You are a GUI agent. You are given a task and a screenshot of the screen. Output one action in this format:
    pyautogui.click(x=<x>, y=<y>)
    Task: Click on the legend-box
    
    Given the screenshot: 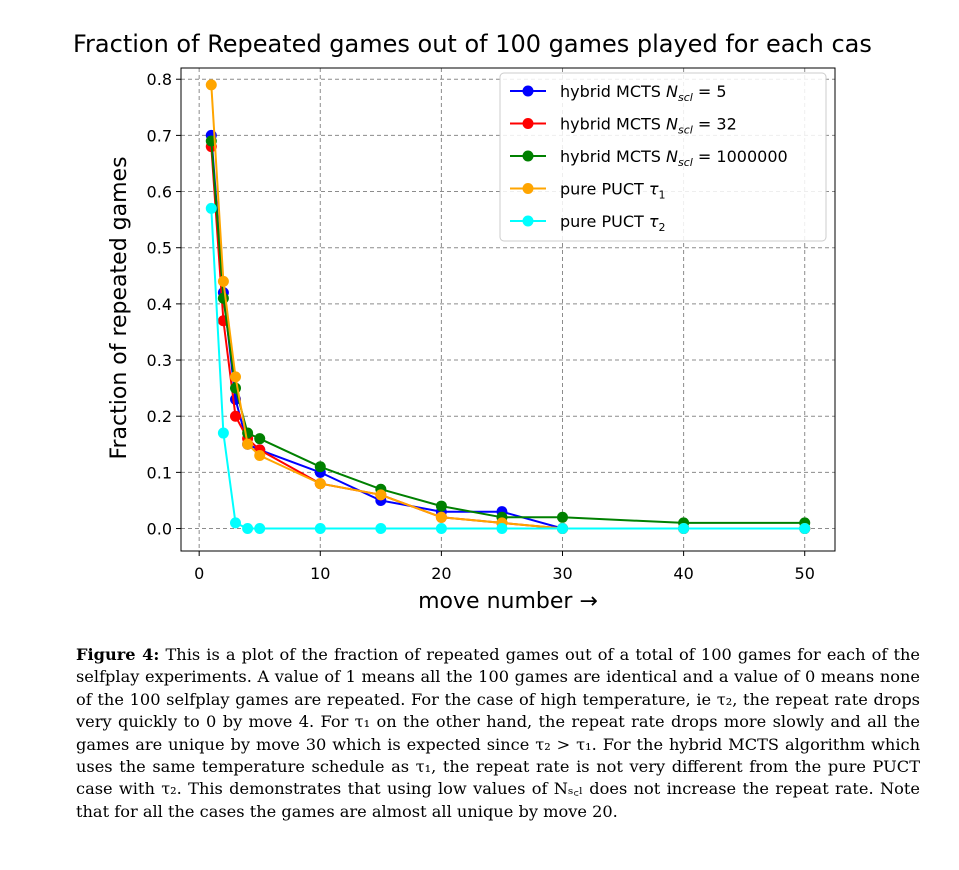 What is the action you would take?
    pyautogui.click(x=663, y=157)
    